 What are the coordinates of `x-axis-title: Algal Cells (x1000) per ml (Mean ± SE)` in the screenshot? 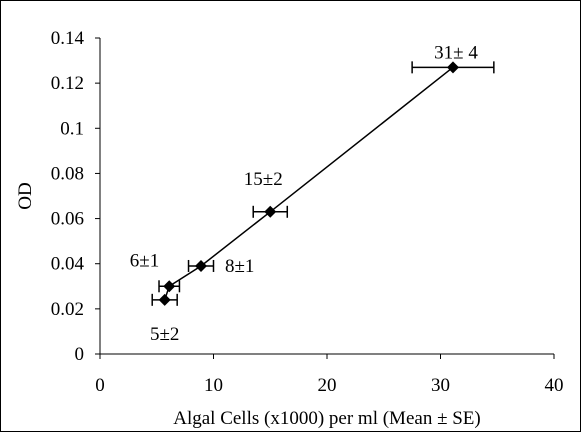 It's located at (327, 418).